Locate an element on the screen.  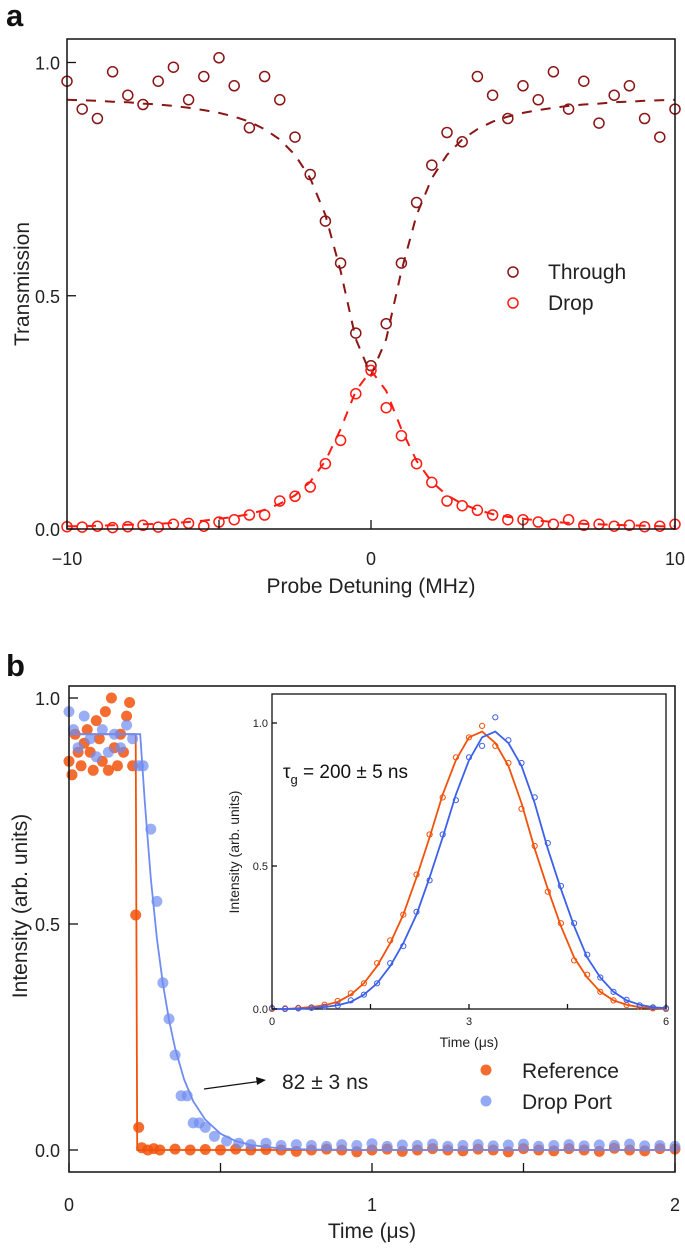
panel-b-legend: Reference Drop Port is located at coordinates (549, 1087).